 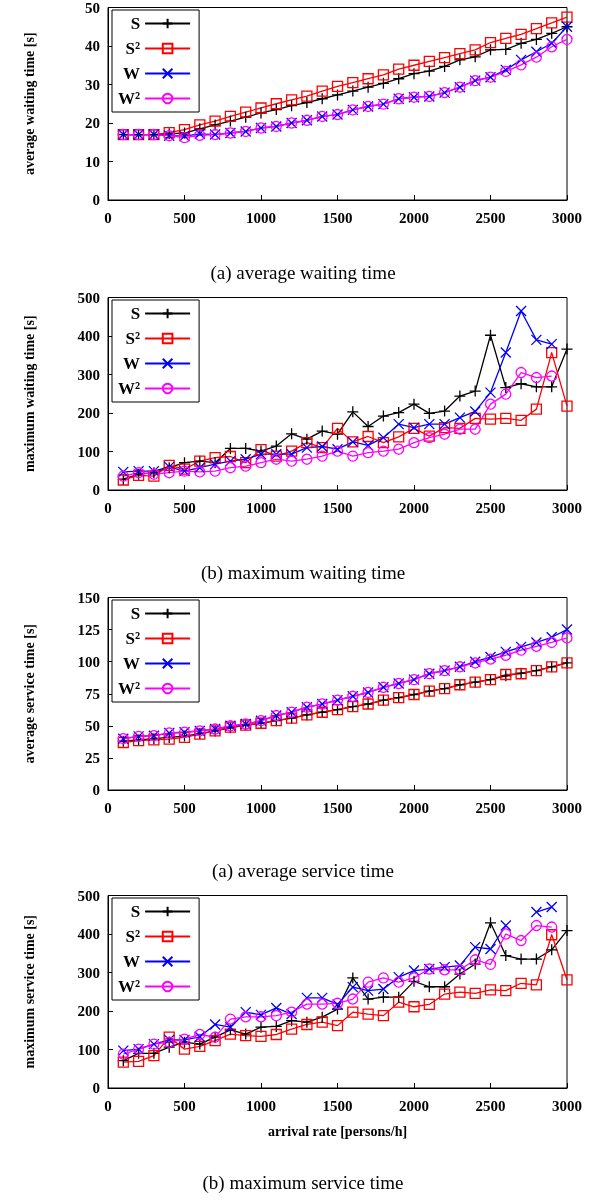 What do you see at coordinates (29, 991) in the screenshot?
I see `y-axis-title: maximum service time [s]` at bounding box center [29, 991].